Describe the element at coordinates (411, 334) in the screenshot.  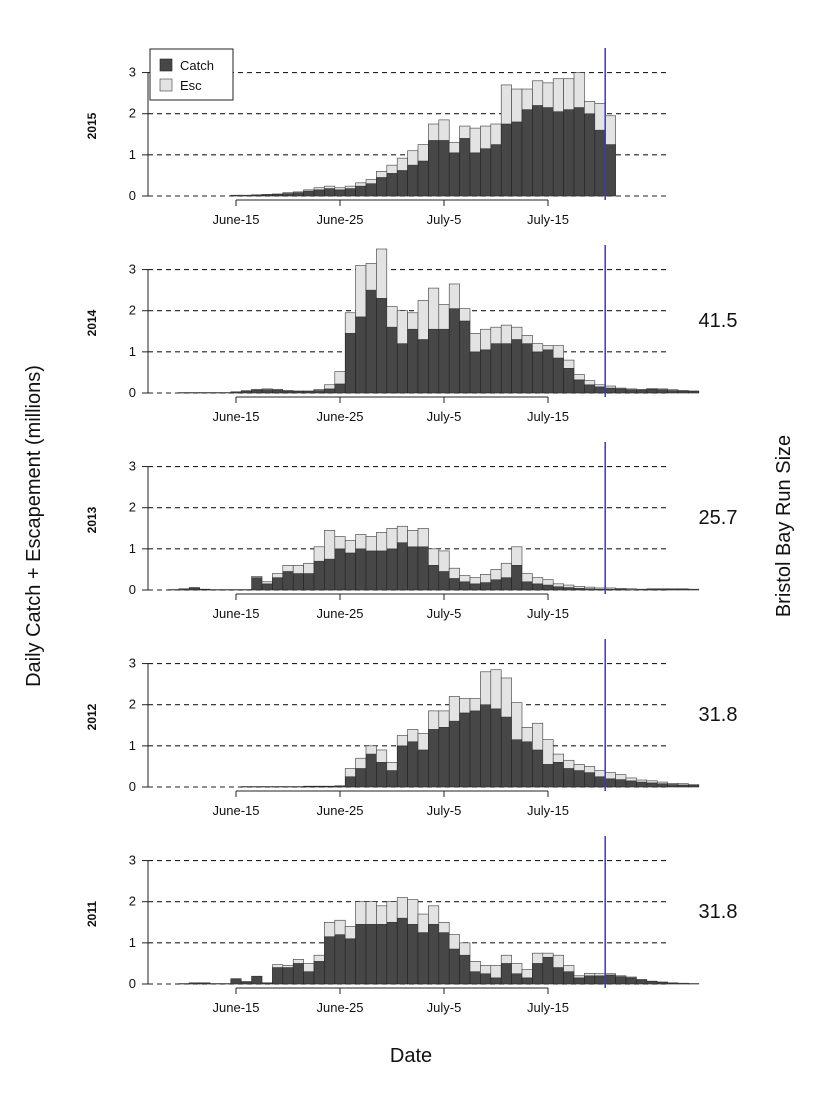
I see `panel-2014: 0 1 2 3 June-15 June-25 July-5 July-15 2014 41.5` at that location.